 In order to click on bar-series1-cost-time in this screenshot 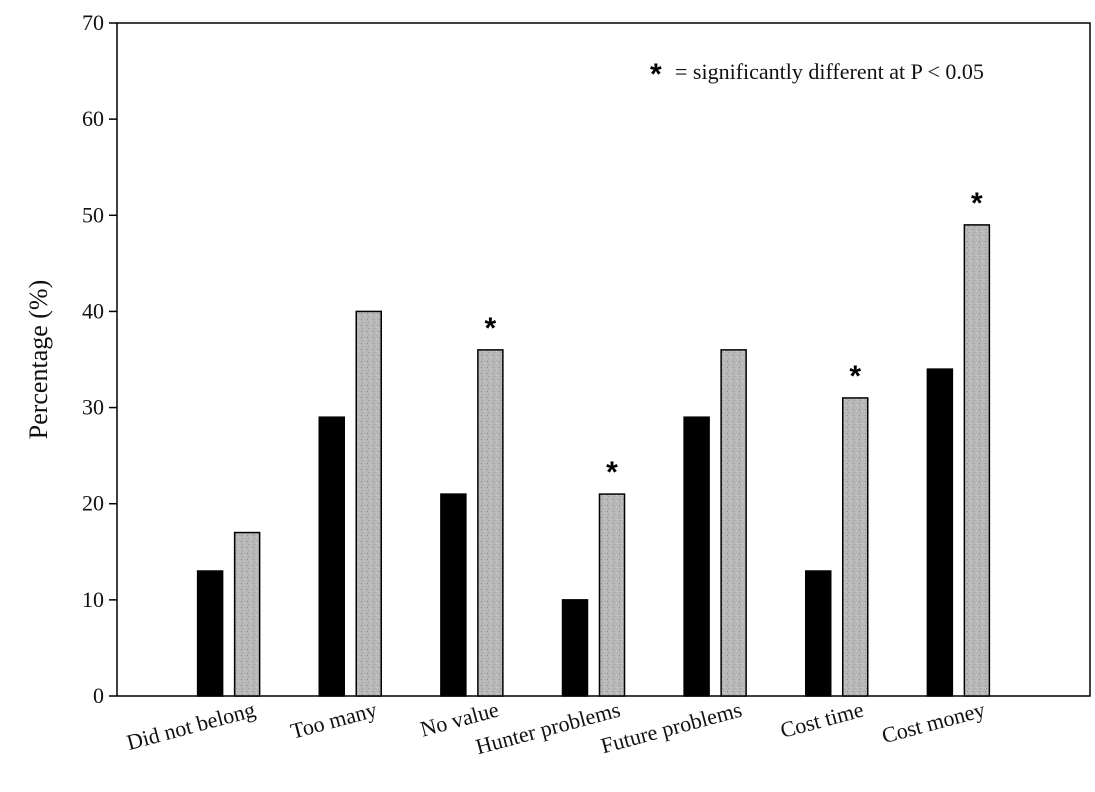, I will do `click(818, 633)`.